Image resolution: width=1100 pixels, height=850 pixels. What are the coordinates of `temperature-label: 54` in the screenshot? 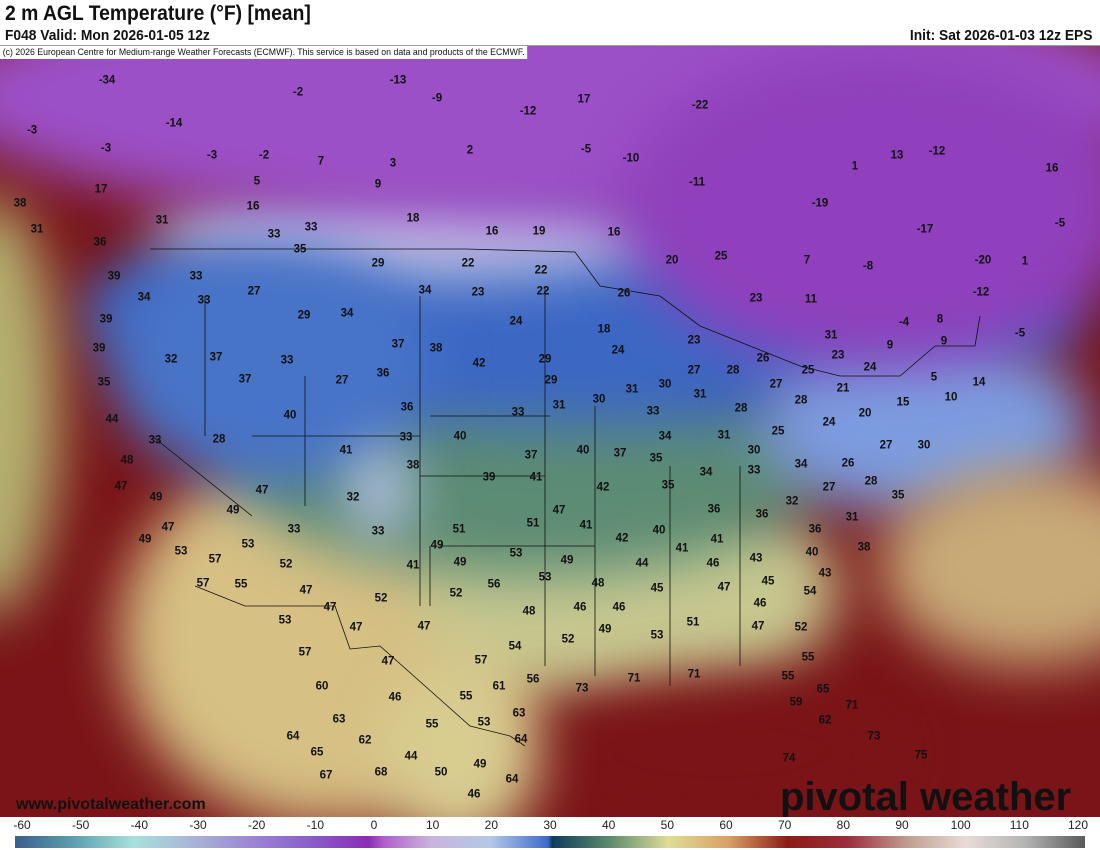 It's located at (810, 591).